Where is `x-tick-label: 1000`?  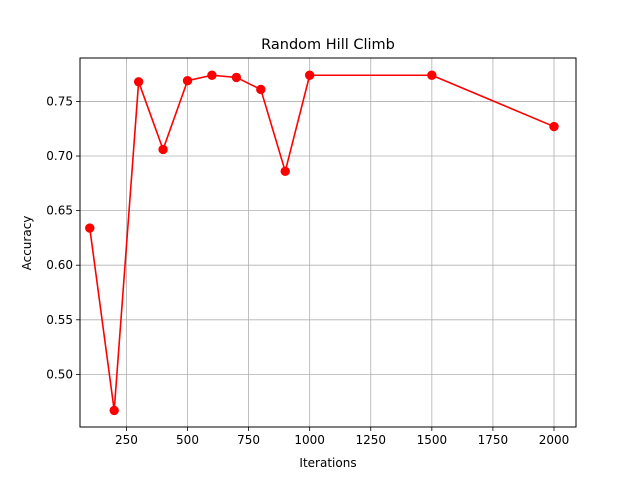
x-tick-label: 1000 is located at coordinates (309, 440).